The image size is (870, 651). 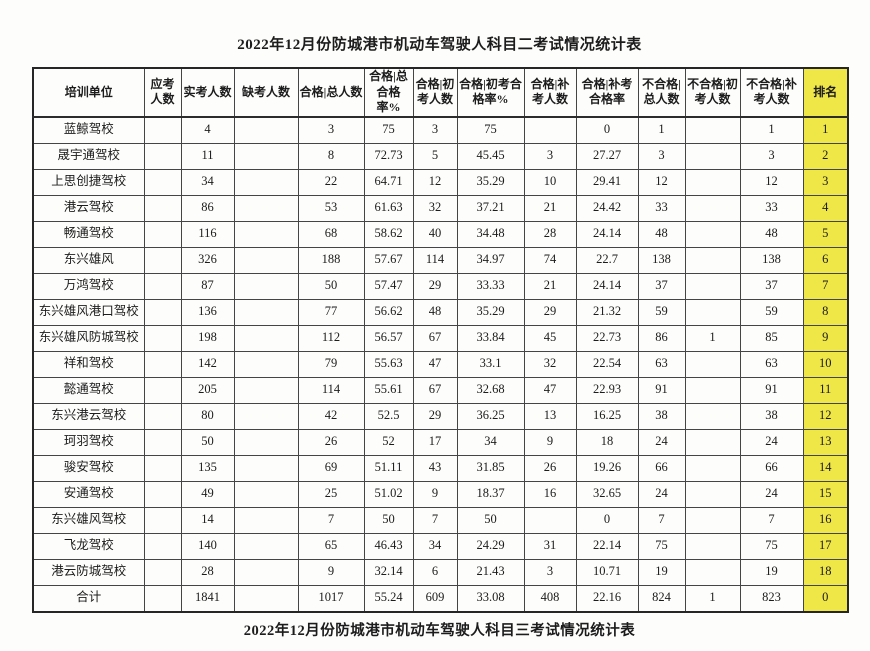 I want to click on table-row: 东兴雄风港口驾校 136 77 56.62 48 35.29 29 21.32 59 59 8, so click(x=440, y=312).